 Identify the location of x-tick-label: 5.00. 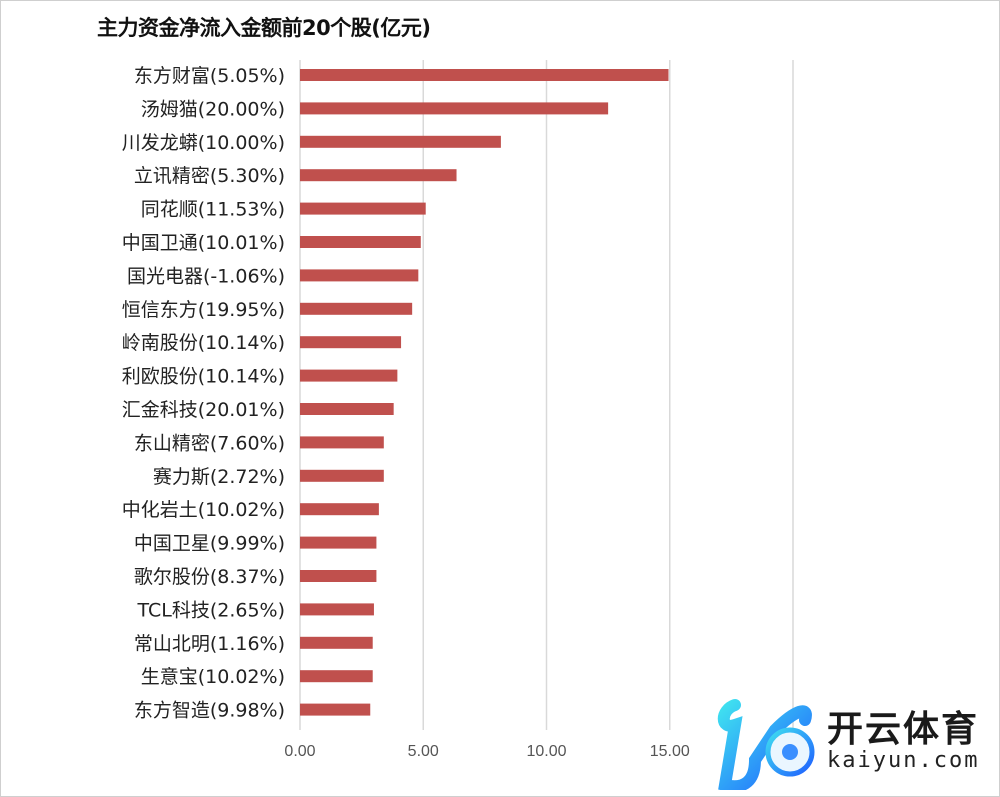
(423, 751).